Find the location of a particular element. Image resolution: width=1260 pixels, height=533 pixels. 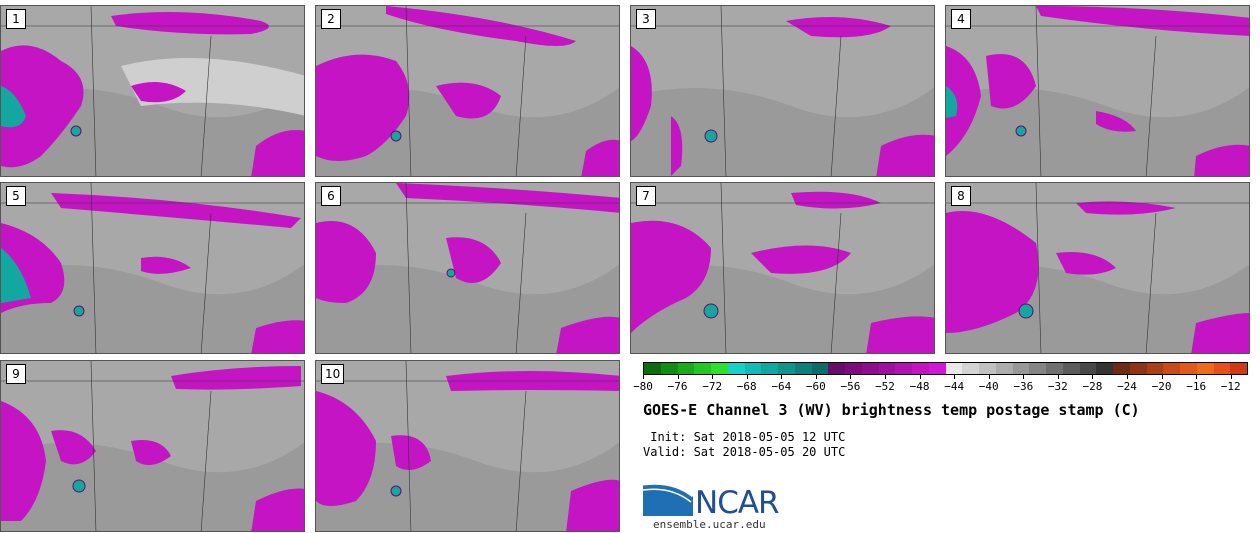

colorbar-tick-label: −28 is located at coordinates (1092, 386).